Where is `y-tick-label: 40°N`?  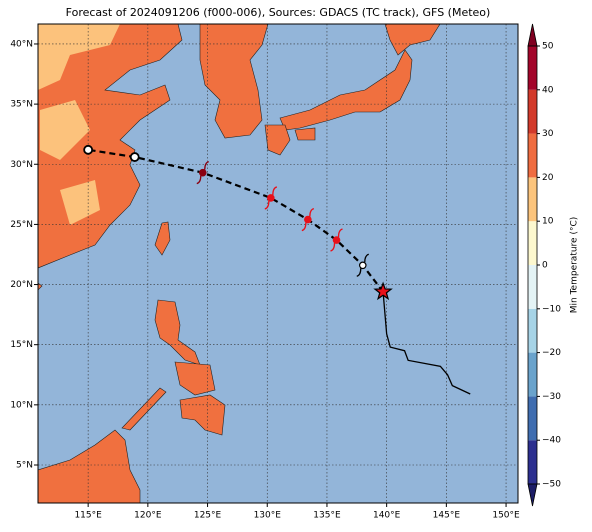
y-tick-label: 40°N is located at coordinates (21, 44).